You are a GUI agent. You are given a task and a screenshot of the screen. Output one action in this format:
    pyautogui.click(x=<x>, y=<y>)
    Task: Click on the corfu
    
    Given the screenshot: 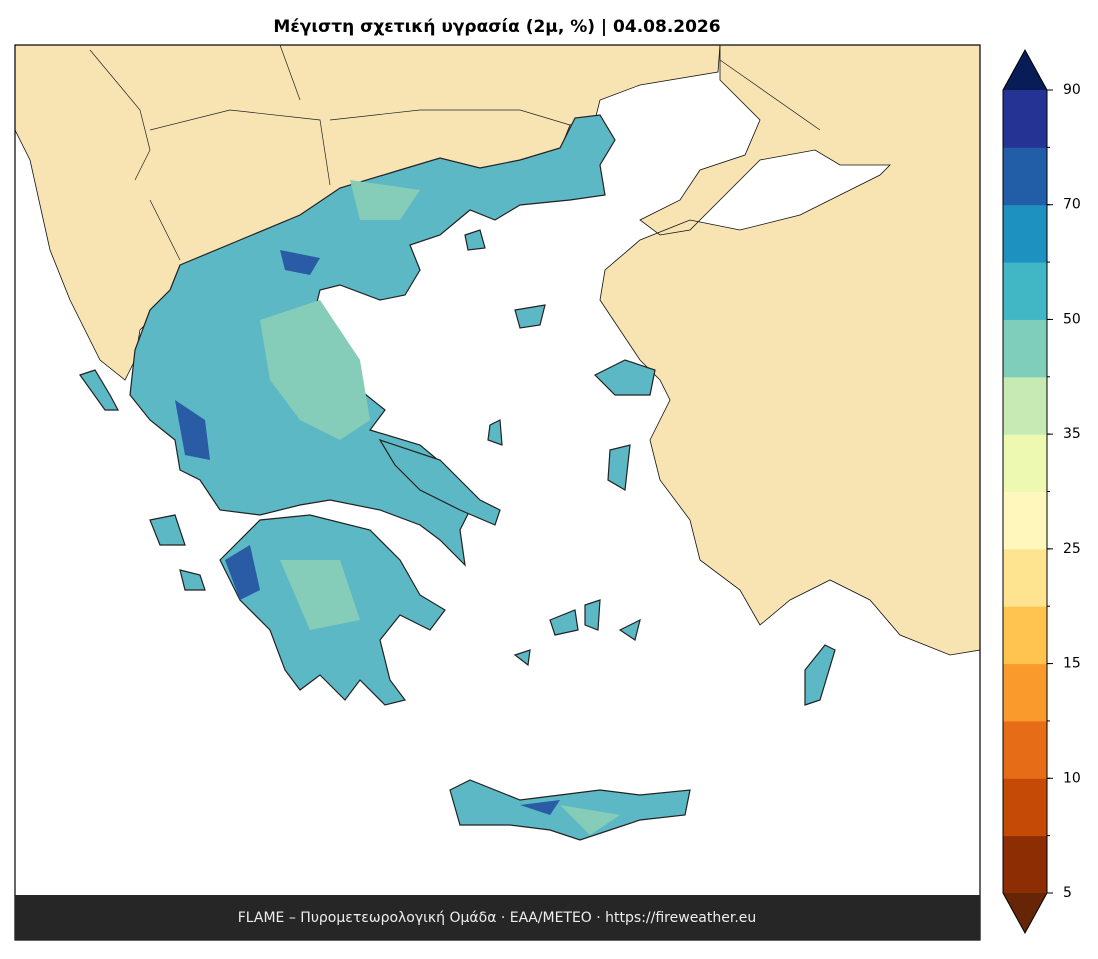 What is the action you would take?
    pyautogui.click(x=99, y=390)
    